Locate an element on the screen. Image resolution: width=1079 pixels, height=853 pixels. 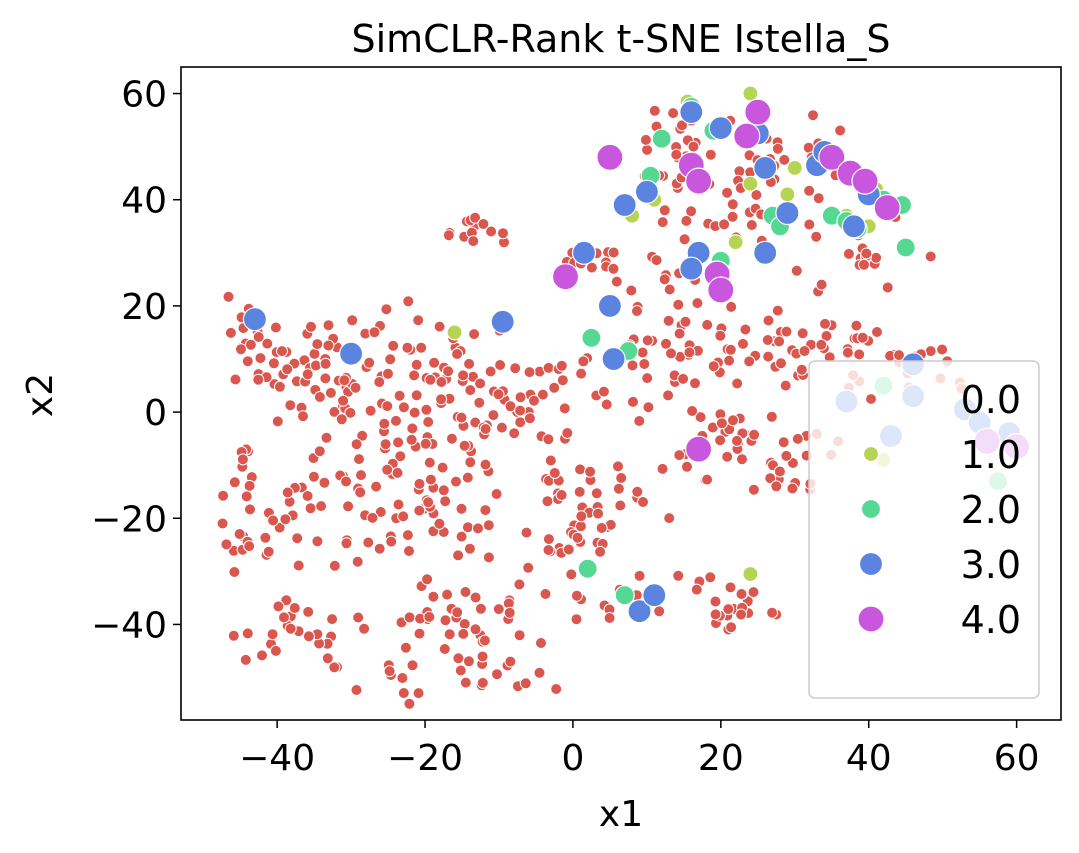
chart-title: SimCLR-Rank t-SNE Istella_S is located at coordinates (620, 39).